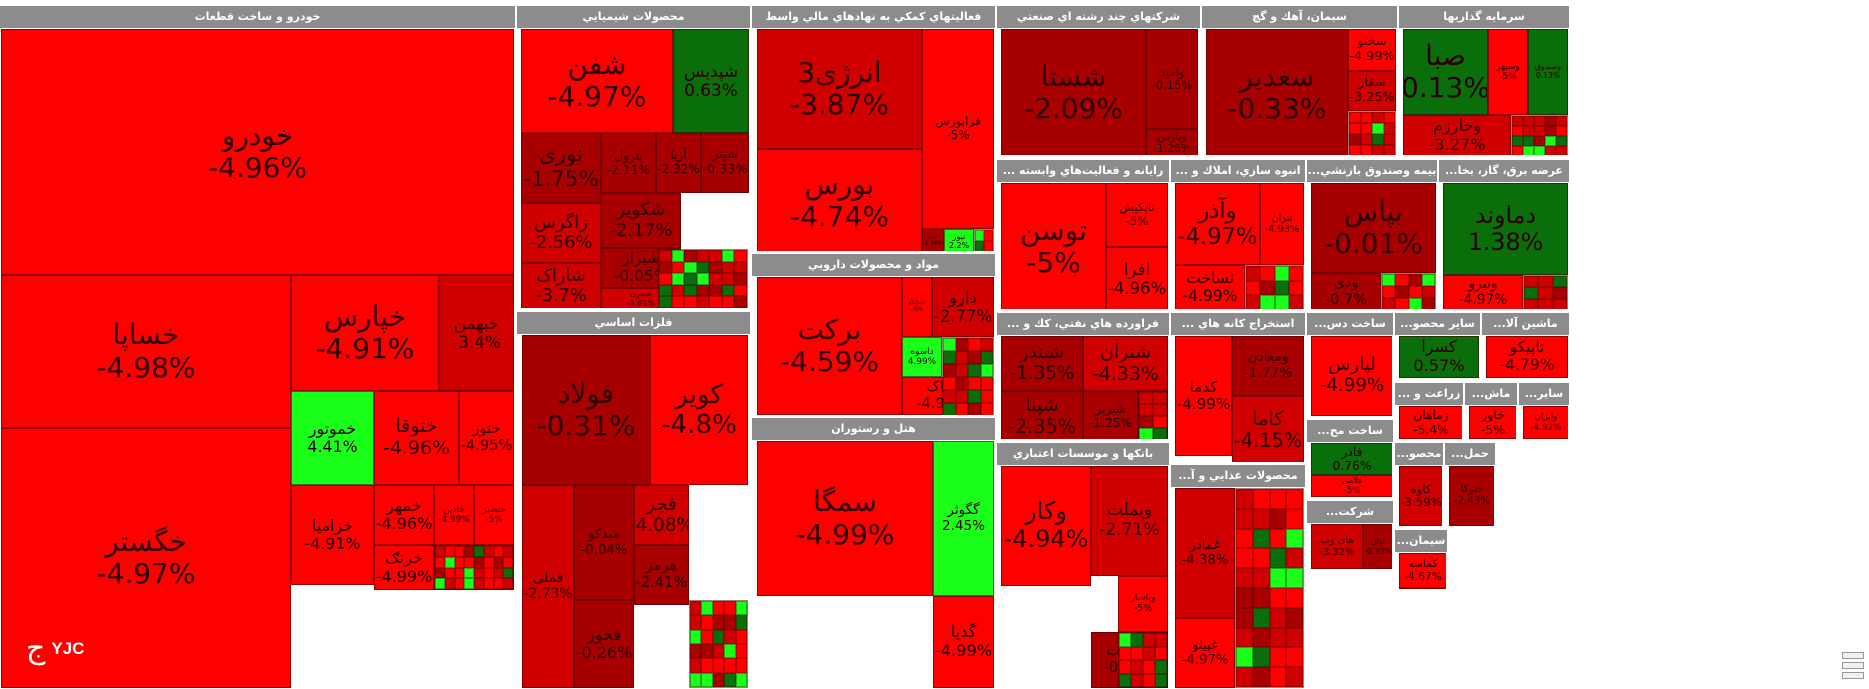 This screenshot has width=1869, height=689. I want to click on stock-tile: ومعادن -1.77%, so click(1268, 366).